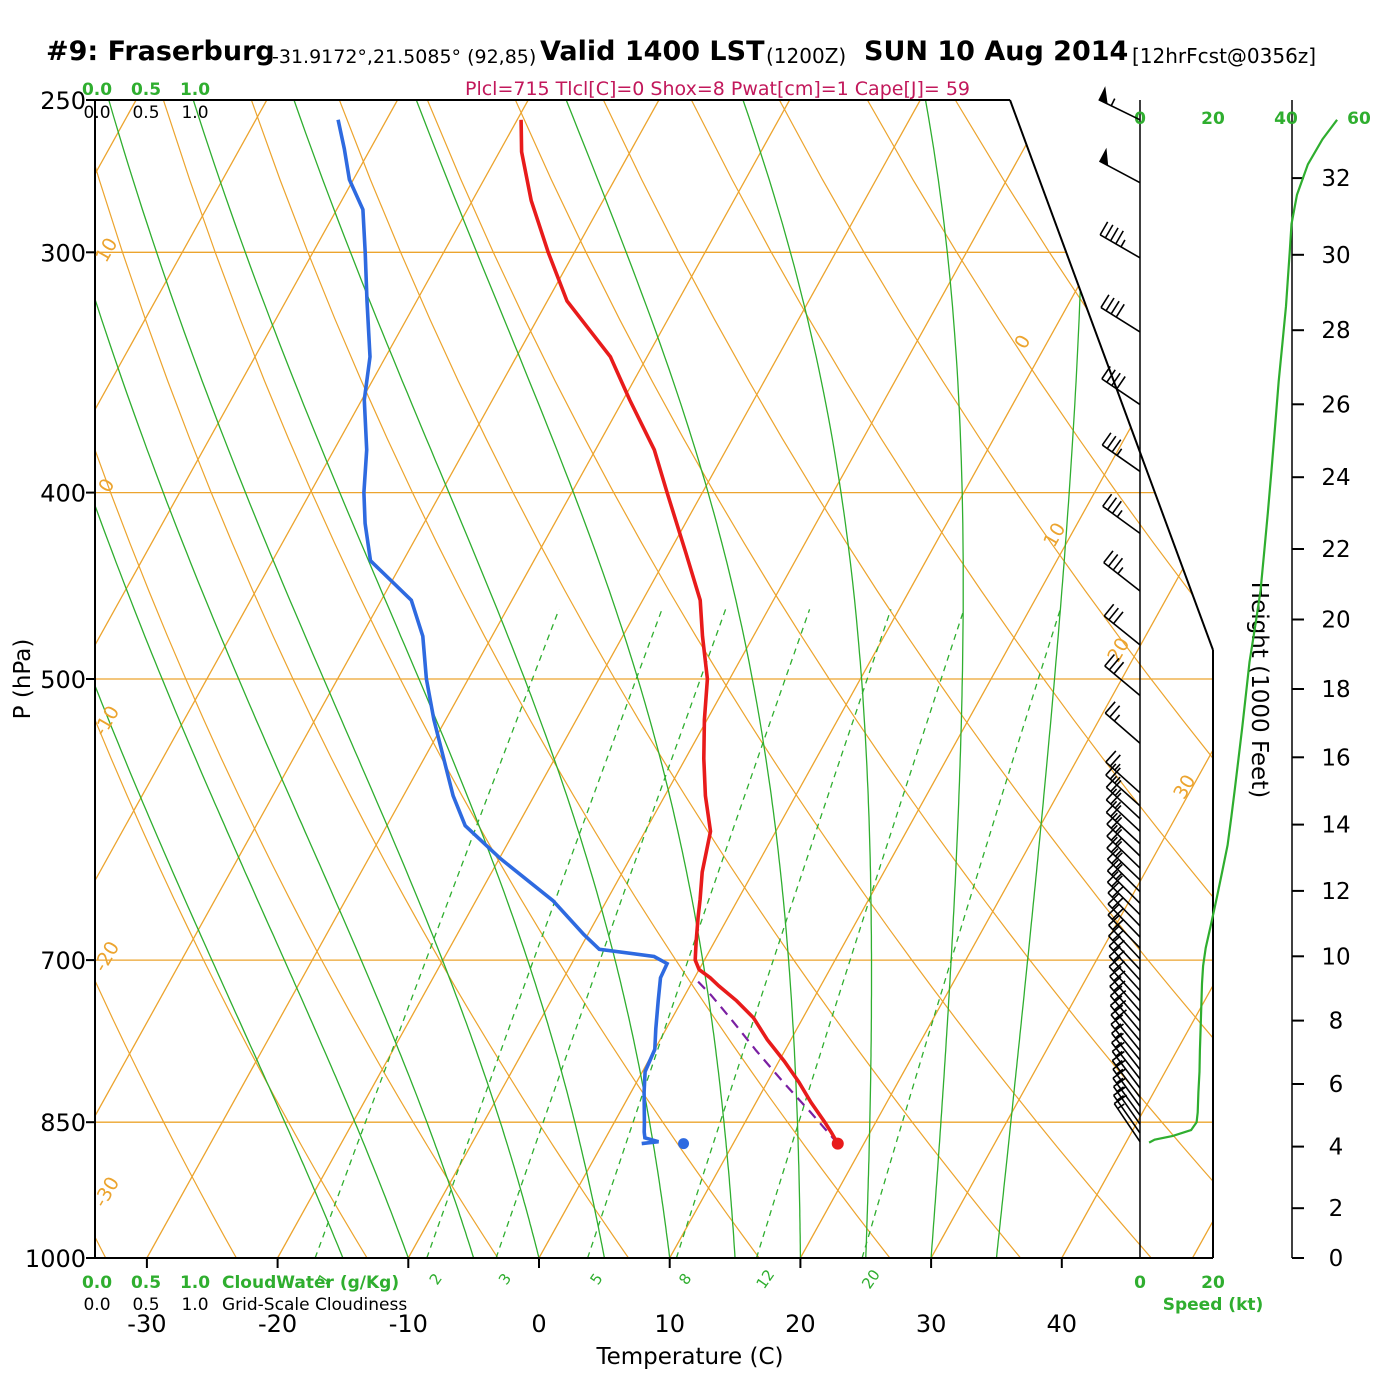 Image resolution: width=1400 pixels, height=1400 pixels. What do you see at coordinates (63, 961) in the screenshot?
I see `axis-label: 700` at bounding box center [63, 961].